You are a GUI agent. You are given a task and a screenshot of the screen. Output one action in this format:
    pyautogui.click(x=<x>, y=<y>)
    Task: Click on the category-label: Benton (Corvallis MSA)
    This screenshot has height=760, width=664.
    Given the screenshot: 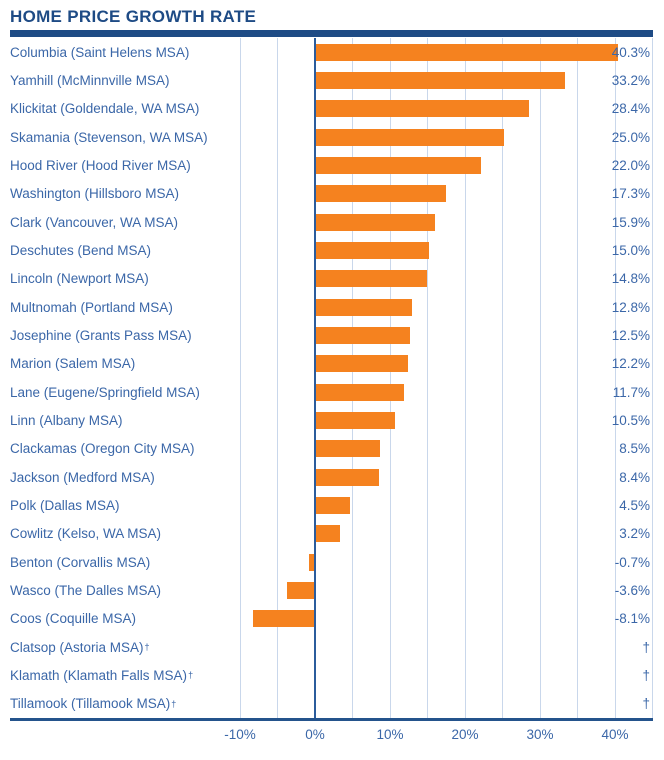 What is the action you would take?
    pyautogui.click(x=80, y=562)
    